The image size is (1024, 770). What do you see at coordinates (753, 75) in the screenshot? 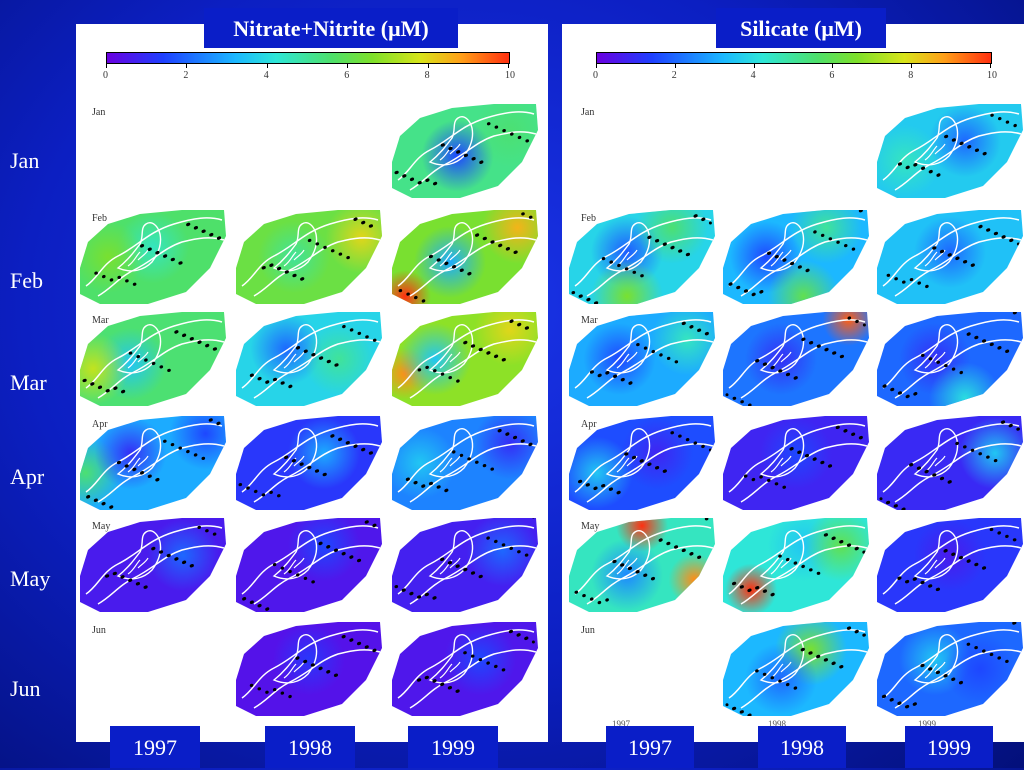
I see `colorbar-tick-label: 4` at bounding box center [753, 75].